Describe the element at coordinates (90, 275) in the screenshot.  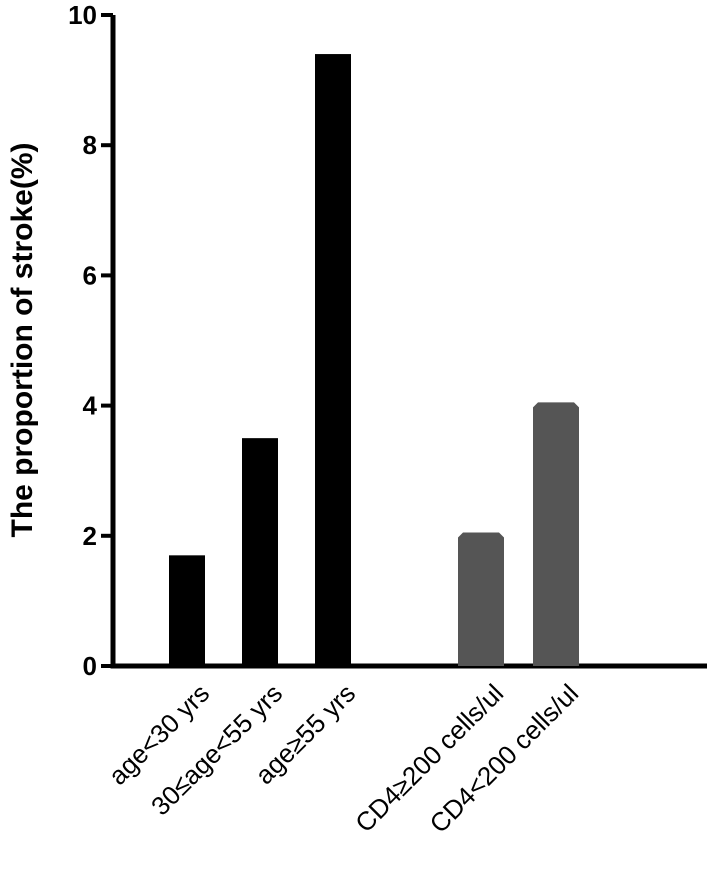
I see `y-tick-label: 6` at that location.